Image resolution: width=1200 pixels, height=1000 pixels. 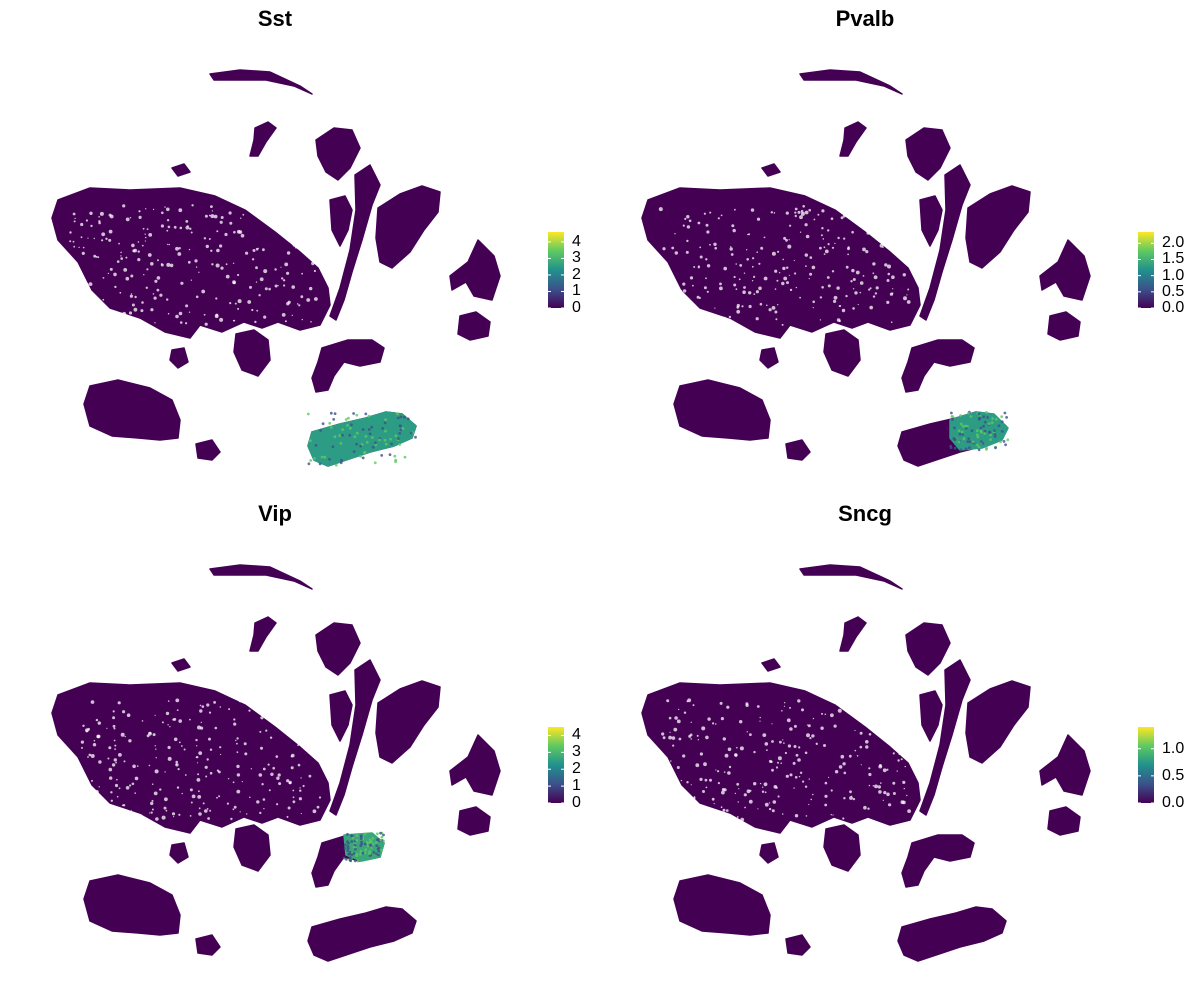 What do you see at coordinates (1173, 243) in the screenshot?
I see `colorbar-tick-label: 2.0` at bounding box center [1173, 243].